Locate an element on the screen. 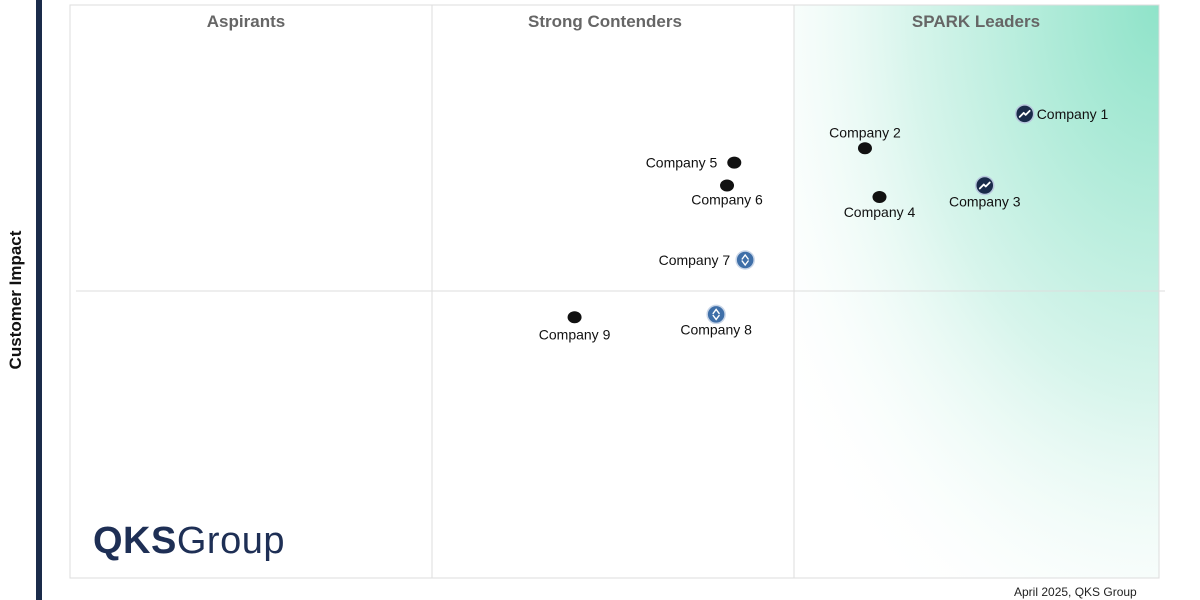  data-point: Company 9 is located at coordinates (575, 326).